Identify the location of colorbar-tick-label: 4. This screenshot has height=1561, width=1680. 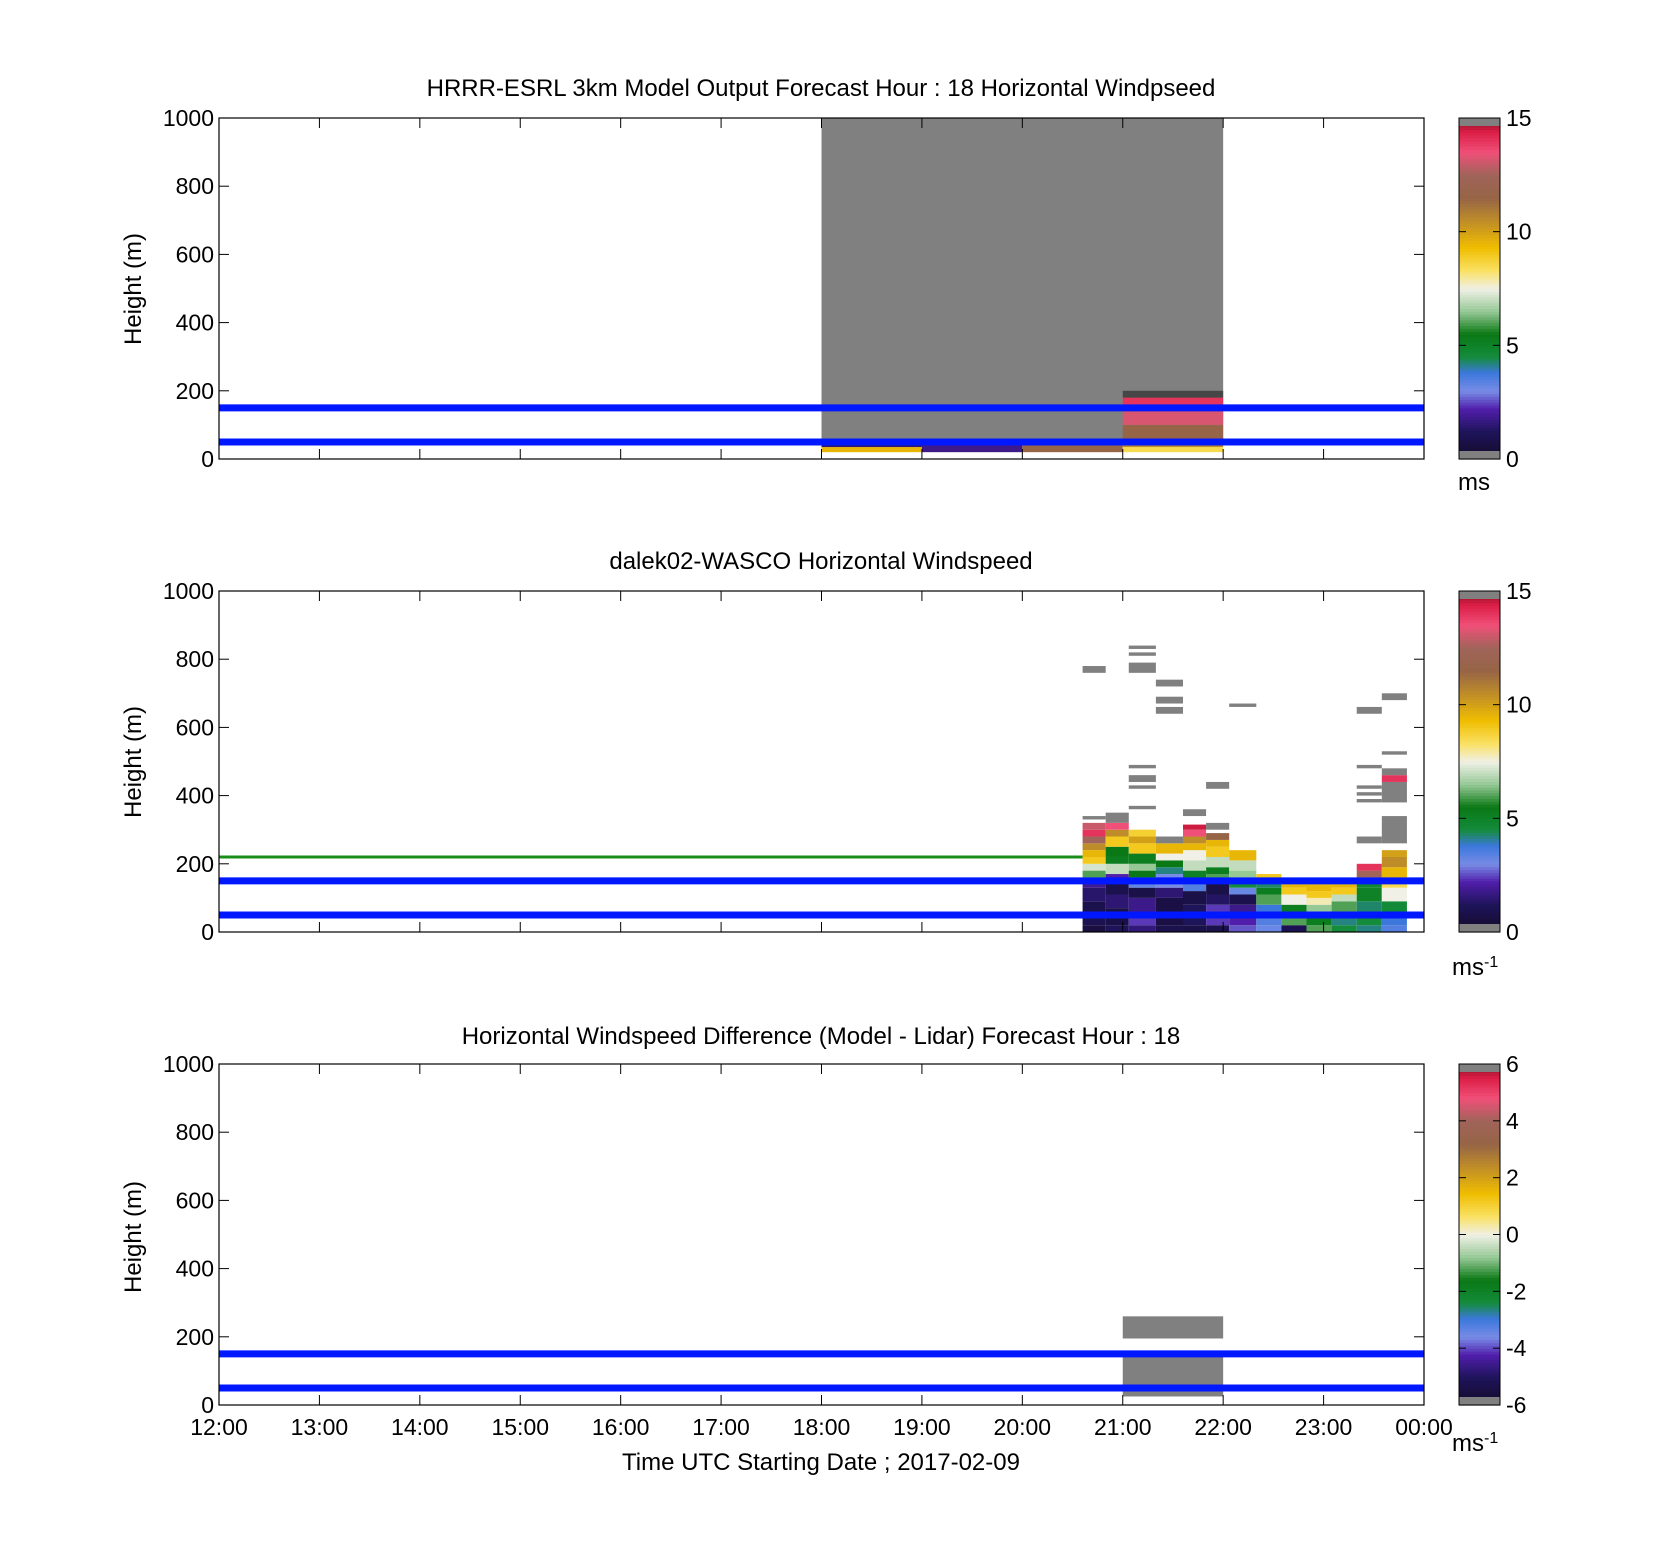
(1512, 1121).